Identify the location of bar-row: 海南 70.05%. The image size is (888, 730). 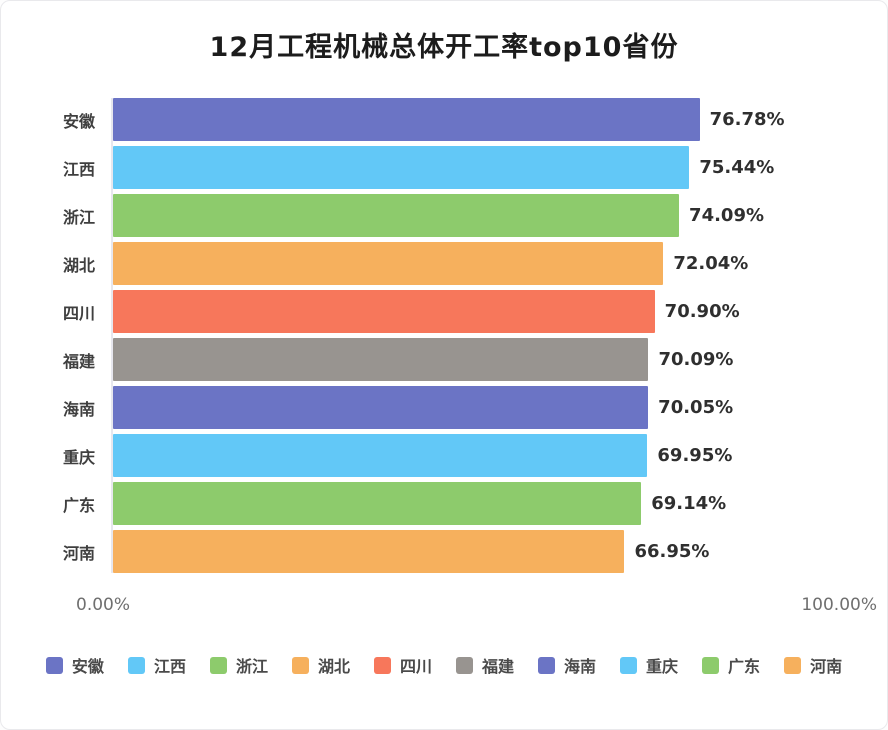
(470, 407).